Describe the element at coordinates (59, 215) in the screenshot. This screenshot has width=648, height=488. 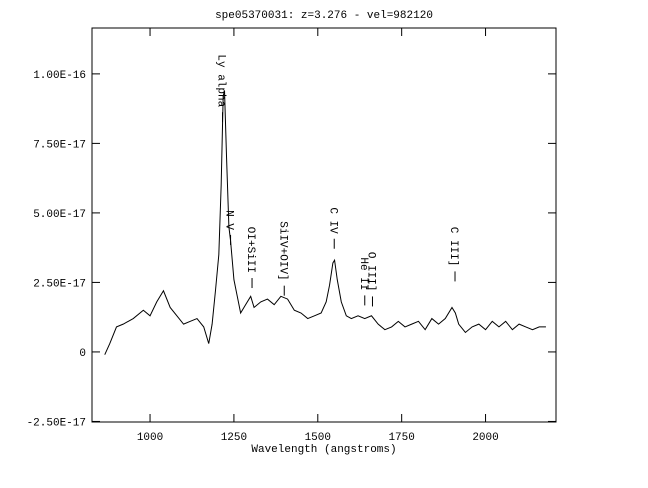
I see `y-tick-label: 5.00E-17` at that location.